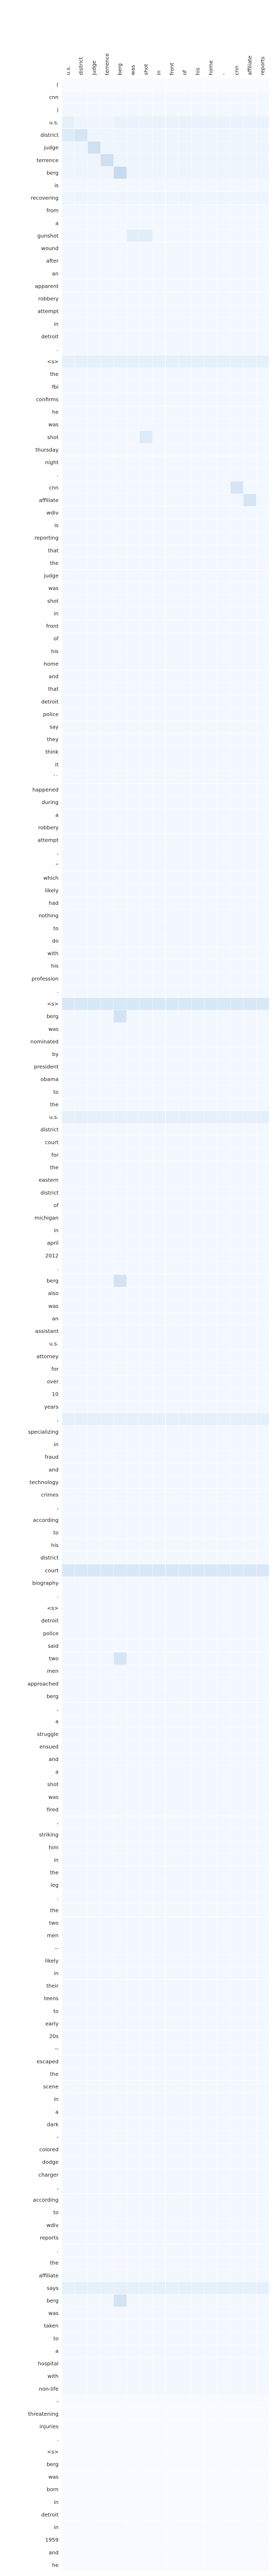 The height and width of the screenshot is (2576, 275). I want to click on x-tick-label: front, so click(172, 69).